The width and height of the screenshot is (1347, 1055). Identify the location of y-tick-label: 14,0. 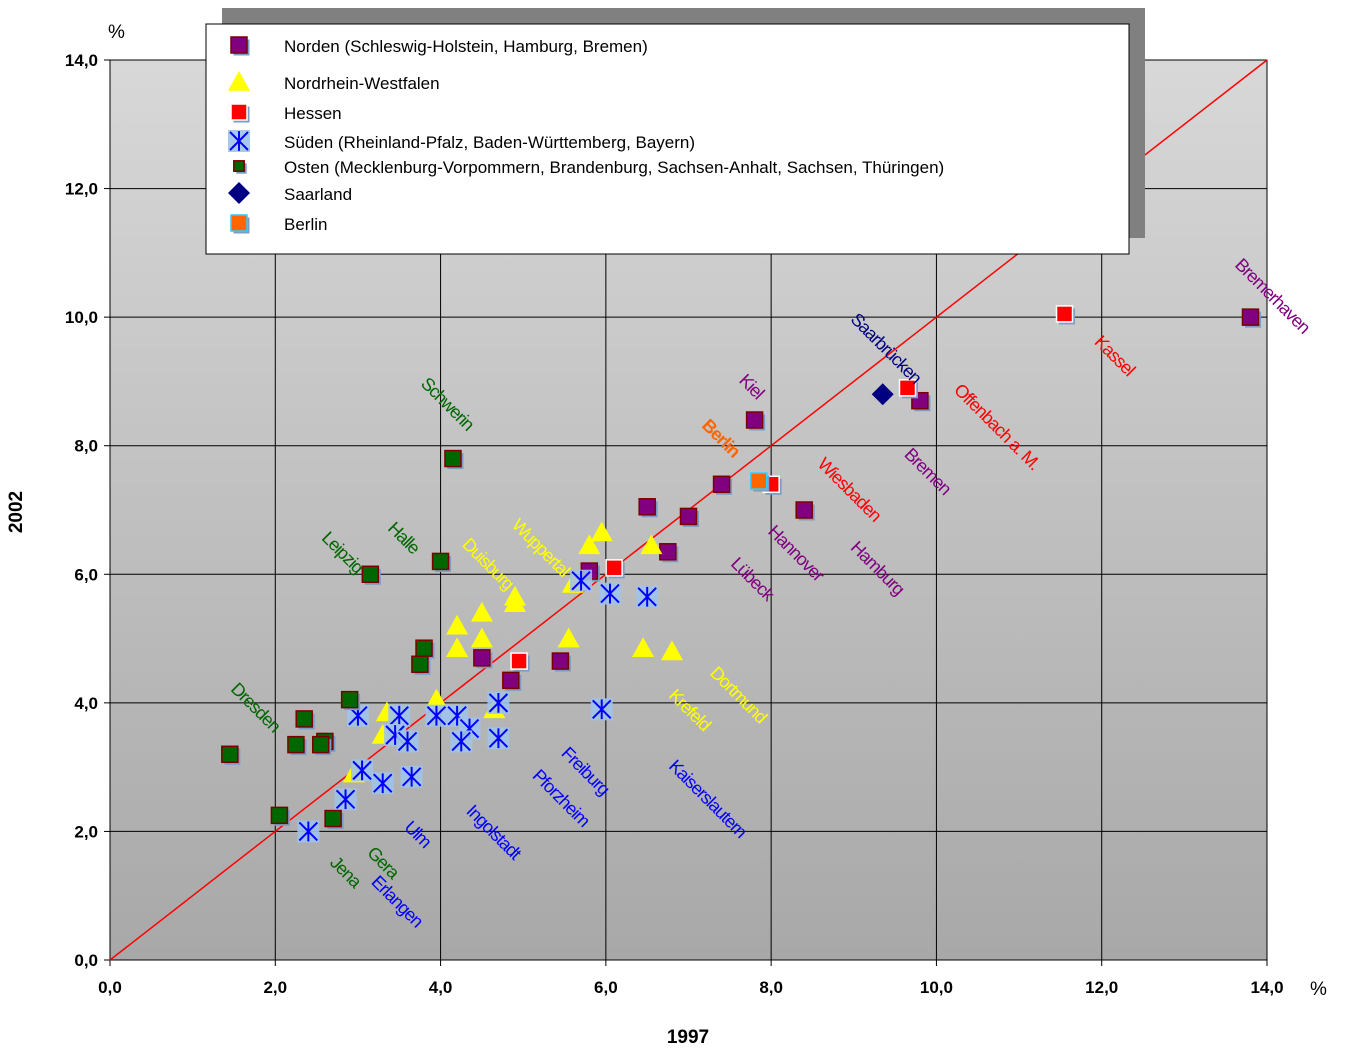
(81, 60).